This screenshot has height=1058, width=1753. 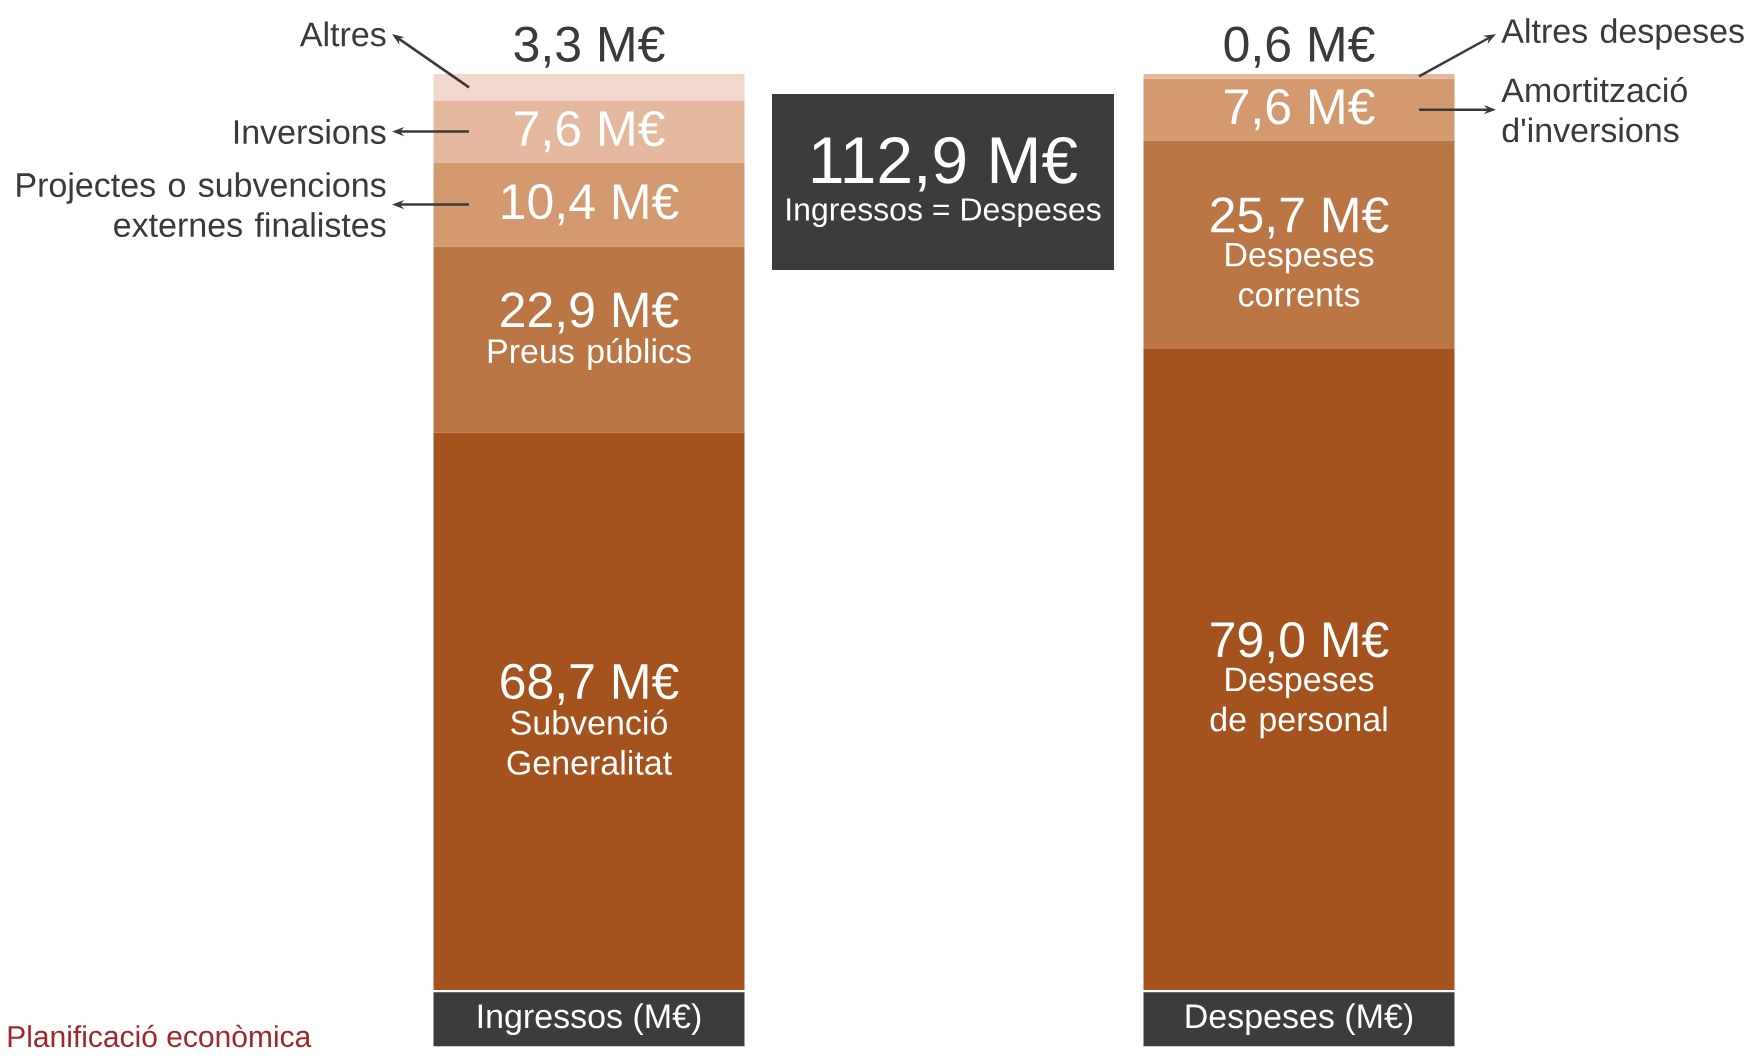 I want to click on annotation: Preus públics, so click(x=589, y=353).